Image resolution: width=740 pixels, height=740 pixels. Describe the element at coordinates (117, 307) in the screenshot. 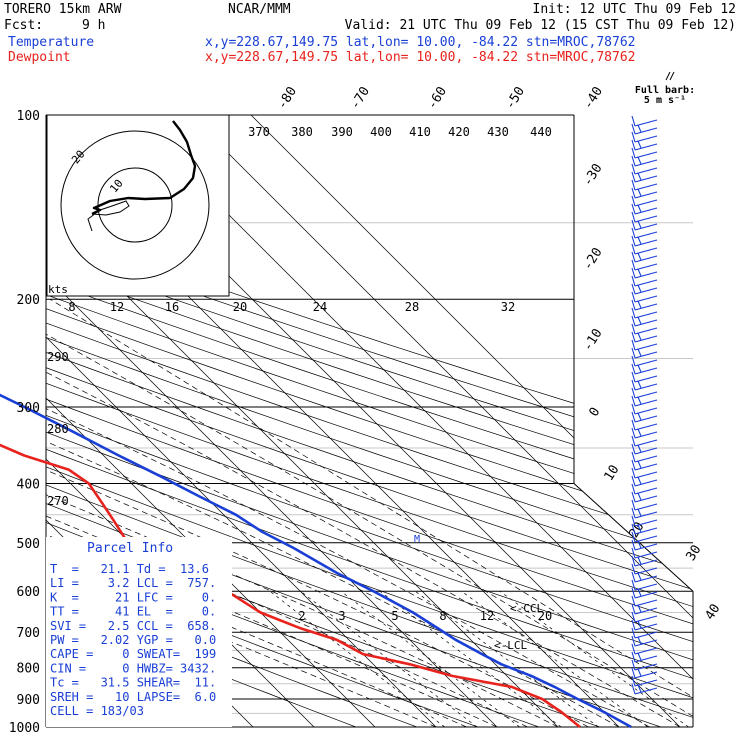

I see `mixing-ratio-label: 12` at that location.